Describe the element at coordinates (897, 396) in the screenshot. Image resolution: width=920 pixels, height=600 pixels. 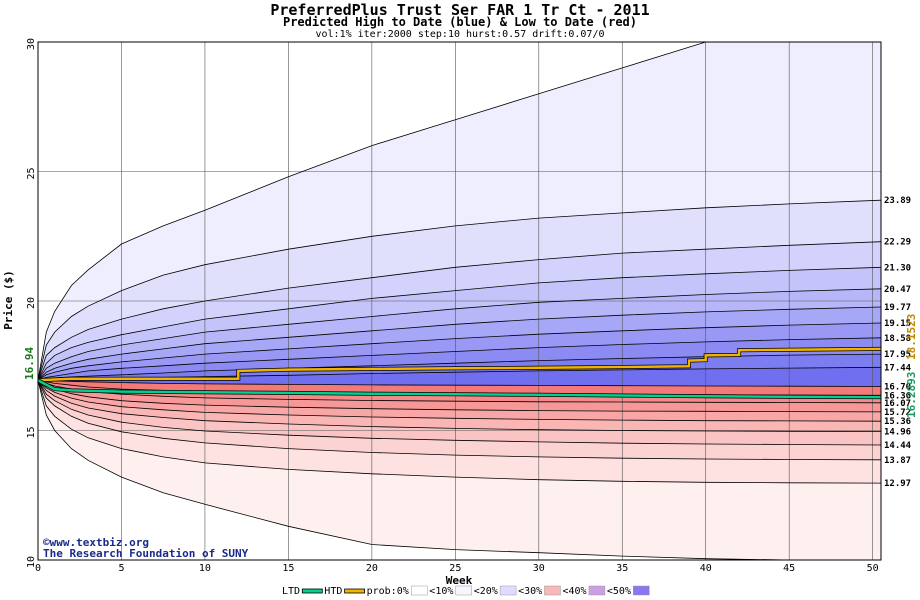
I see `band-end-label: 16.36` at that location.